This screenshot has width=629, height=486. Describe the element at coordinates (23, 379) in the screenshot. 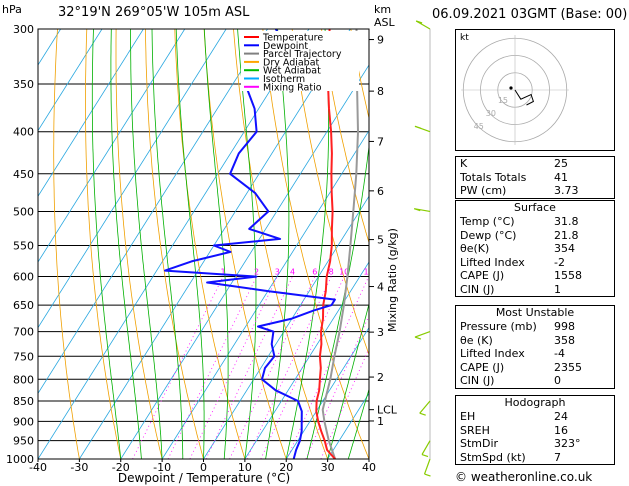

I see `pressure-tick-label: 800` at that location.